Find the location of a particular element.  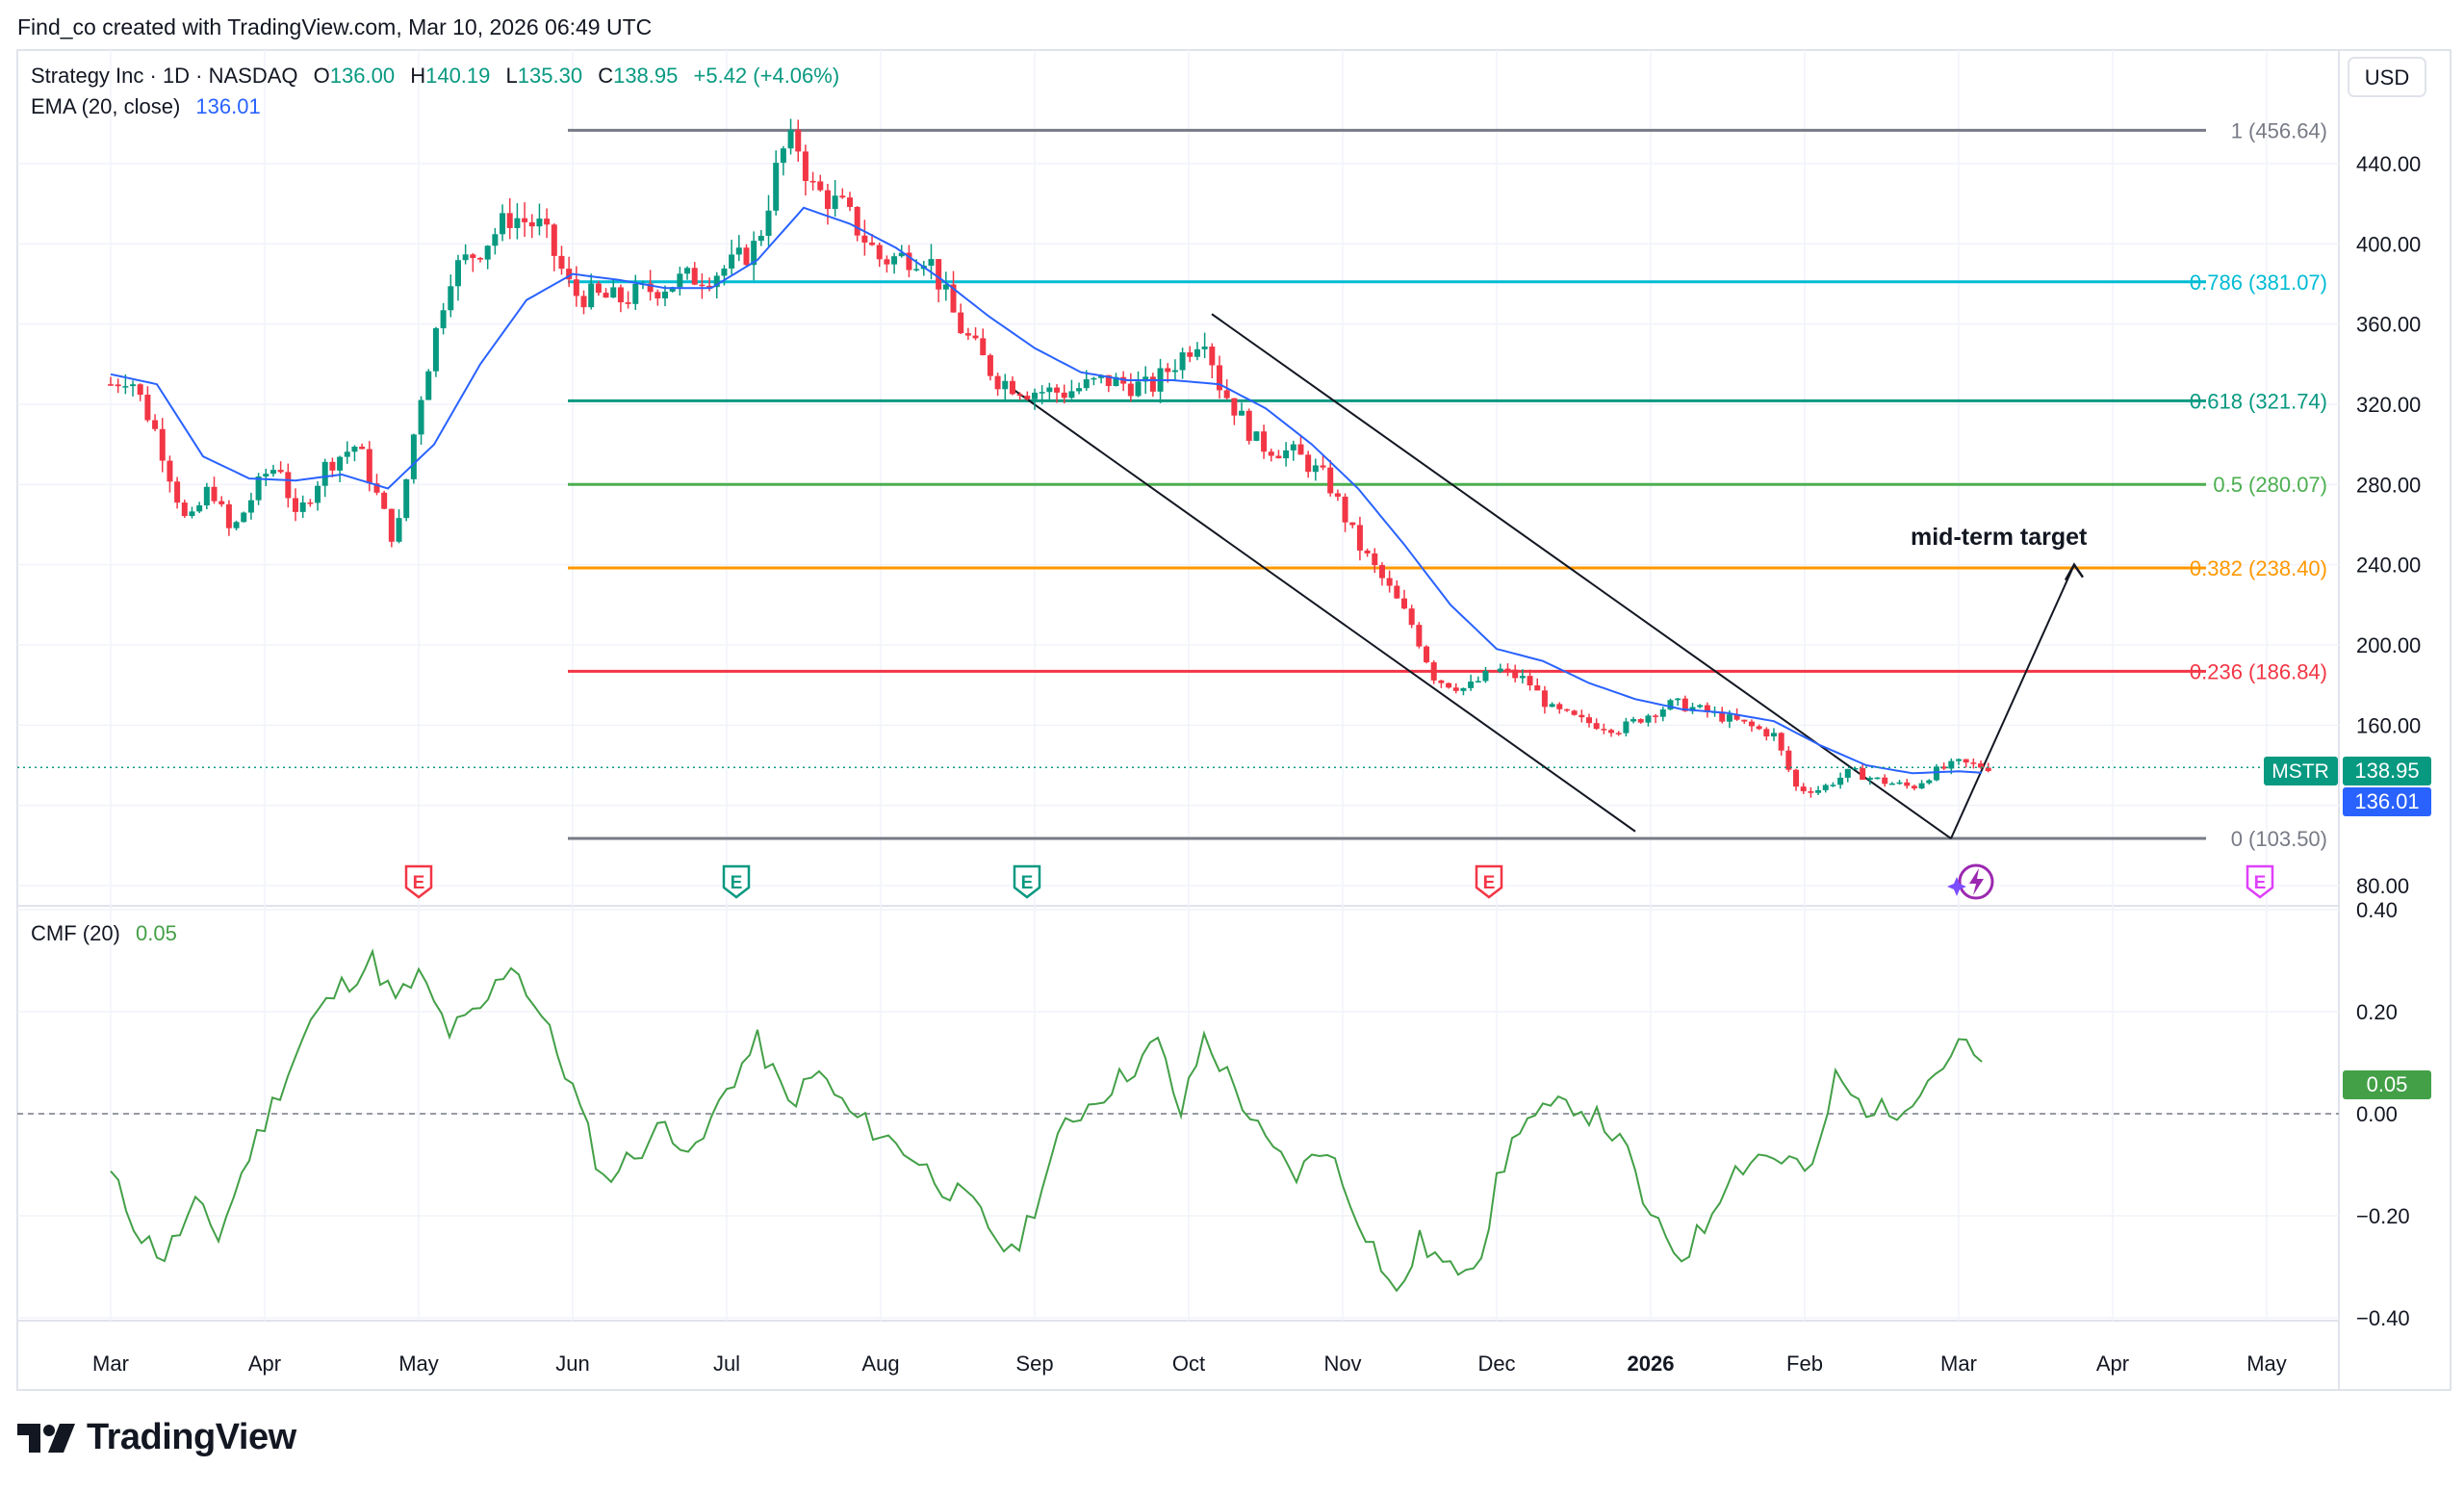

time-tick-label: Dec is located at coordinates (1496, 1363).